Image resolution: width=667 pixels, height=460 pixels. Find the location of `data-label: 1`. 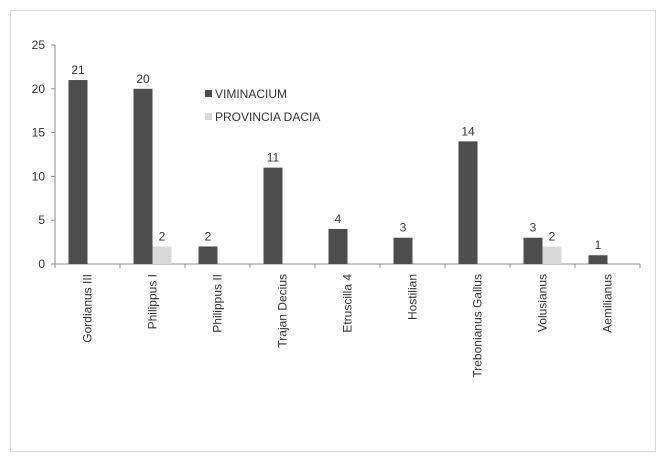

data-label: 1 is located at coordinates (598, 245).